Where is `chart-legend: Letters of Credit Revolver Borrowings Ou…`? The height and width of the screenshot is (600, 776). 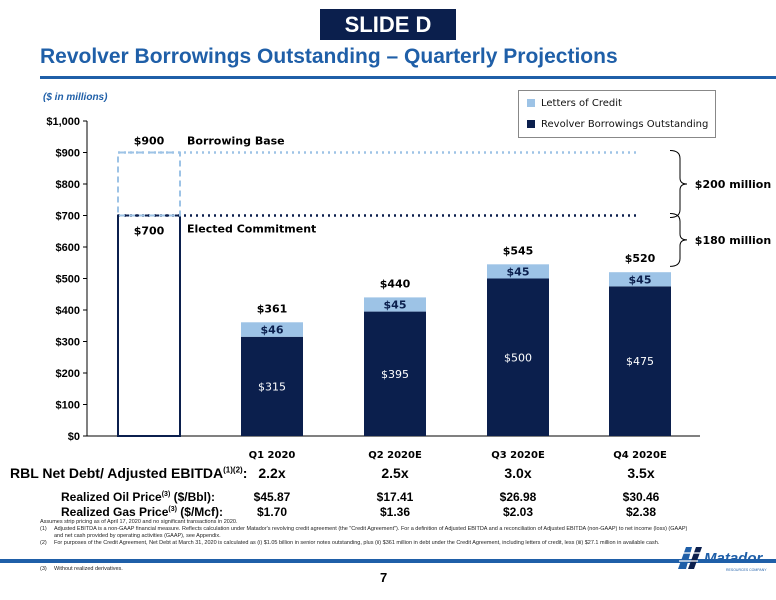 chart-legend: Letters of Credit Revolver Borrowings Ou… is located at coordinates (617, 114).